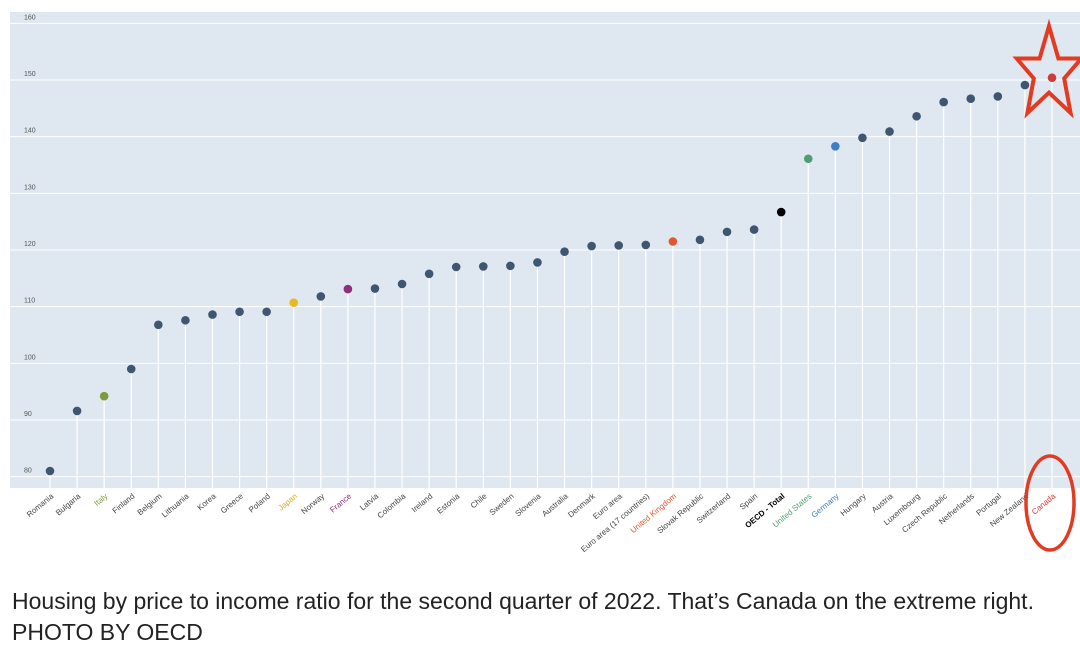  What do you see at coordinates (158, 325) in the screenshot?
I see `data-point-belgium` at bounding box center [158, 325].